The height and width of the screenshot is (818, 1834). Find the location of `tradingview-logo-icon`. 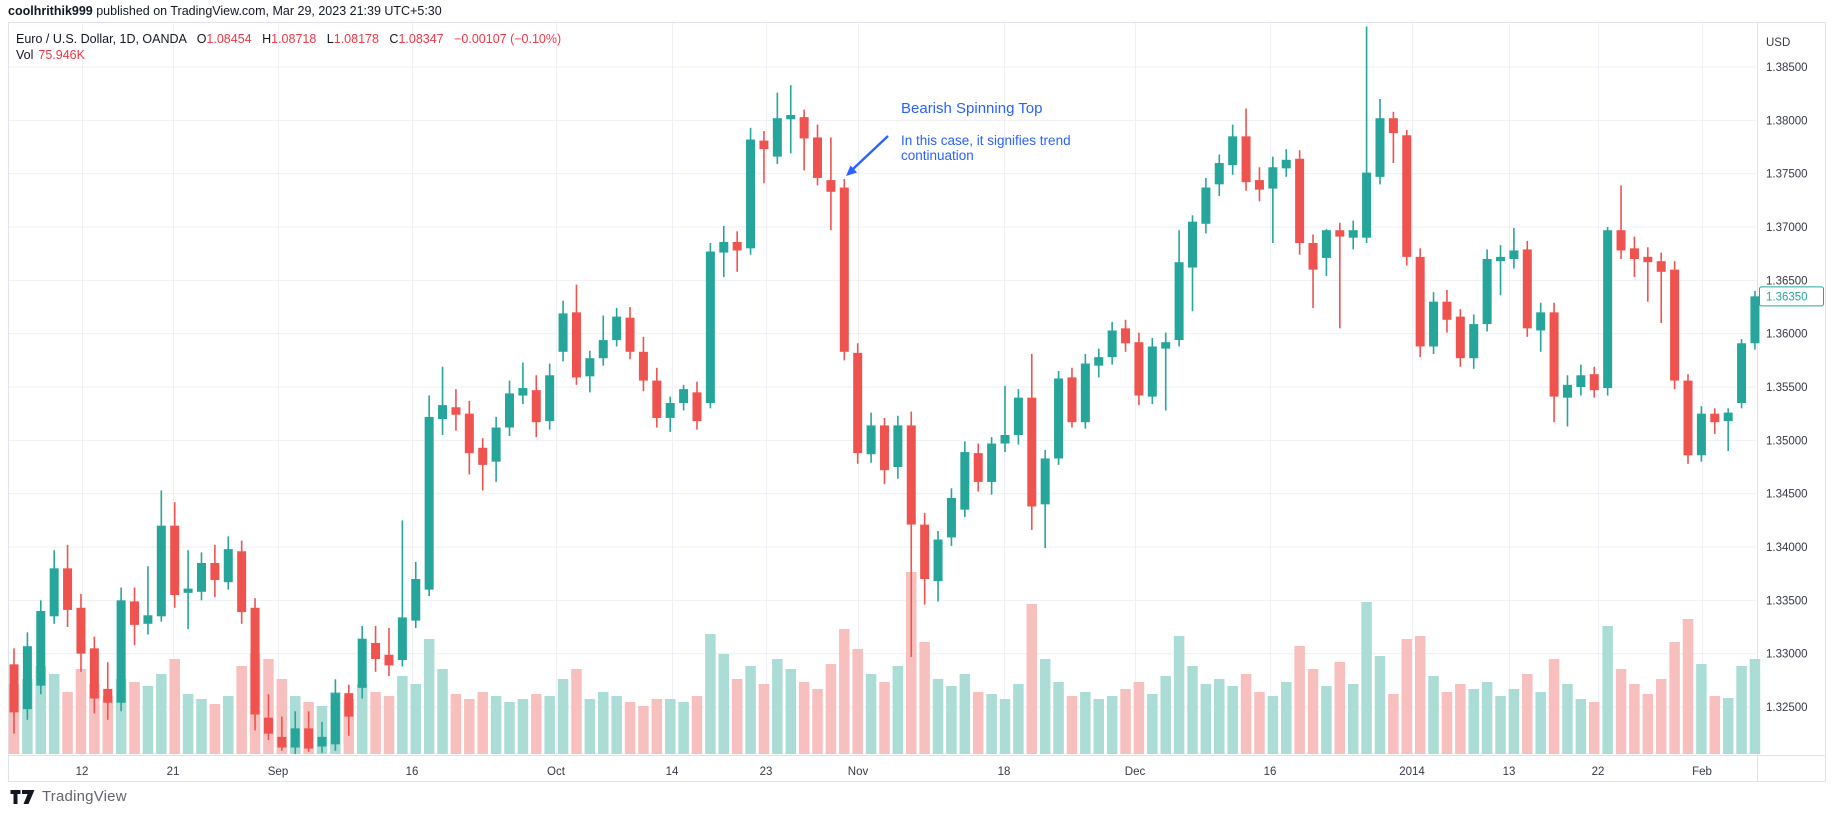

tradingview-logo-icon is located at coordinates (22, 797).